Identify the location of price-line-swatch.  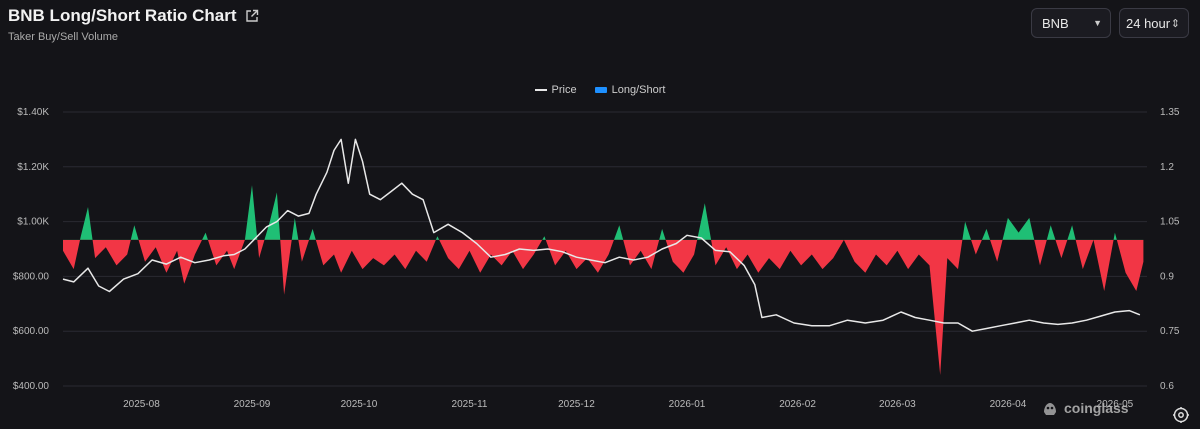
(540, 90).